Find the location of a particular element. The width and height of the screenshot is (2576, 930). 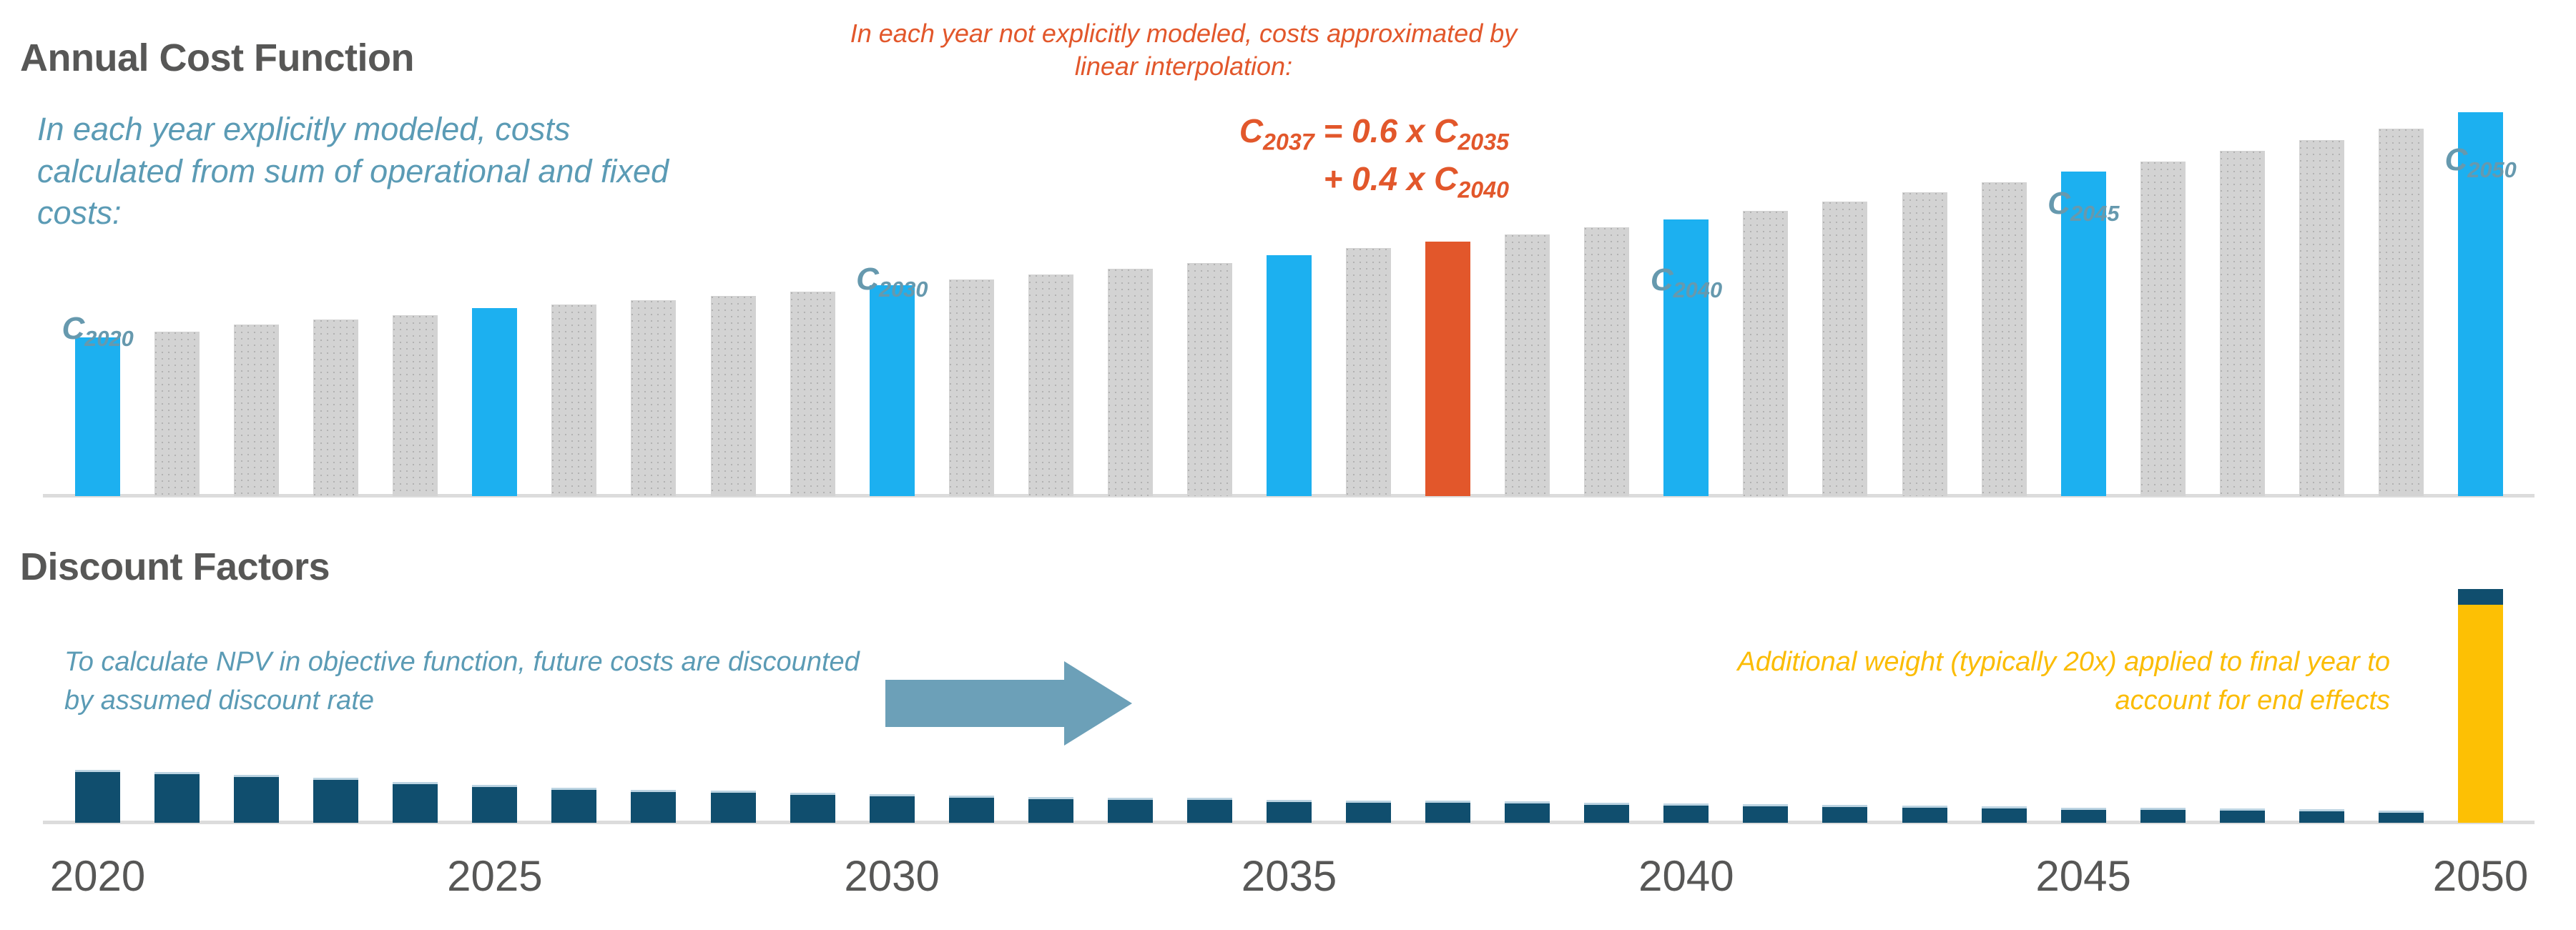

cost-label-2040: C2040 is located at coordinates (1686, 283).